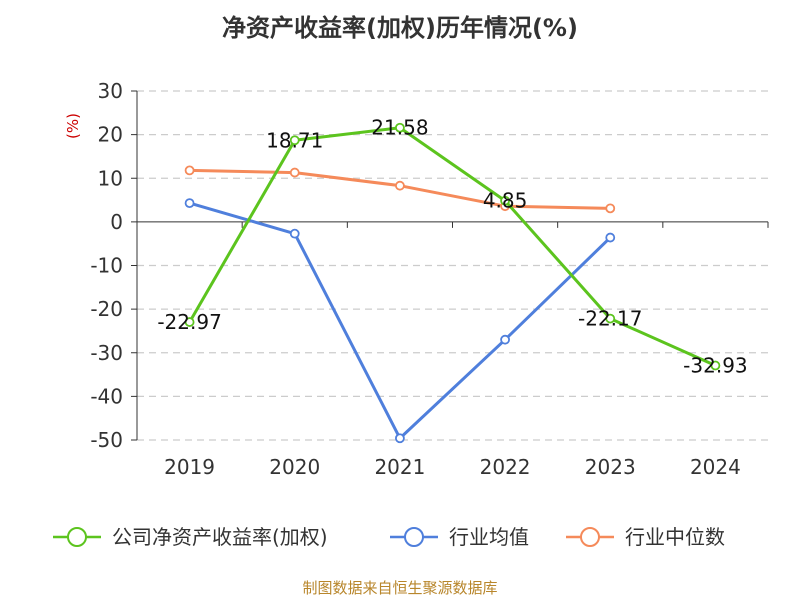  Describe the element at coordinates (389, 537) in the screenshot. I see `legend: 公司净资产收益率(加权) 行业均值 行业中位数` at that location.